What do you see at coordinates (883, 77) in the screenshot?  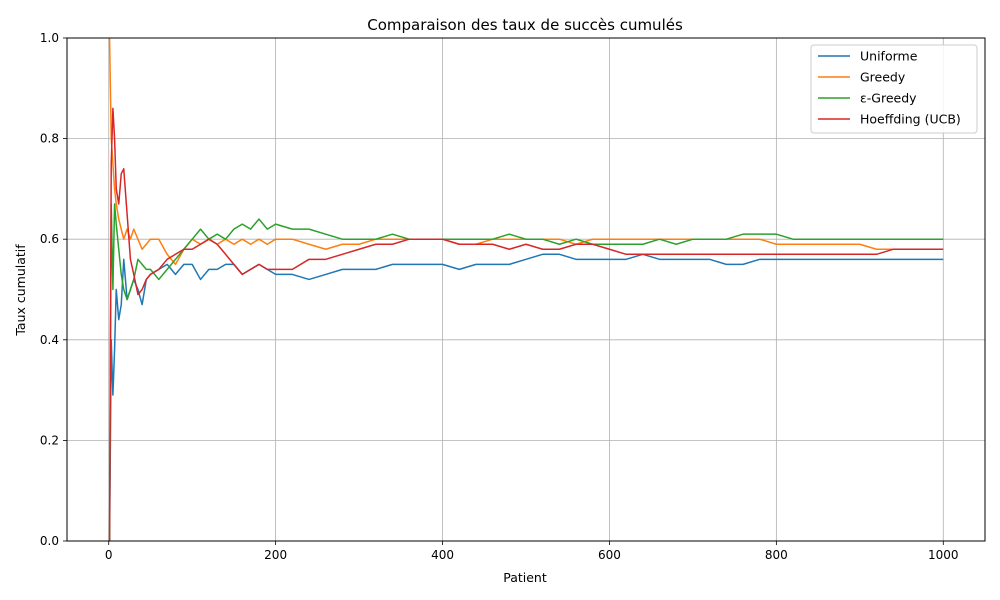 I see `legend-label: Greedy` at bounding box center [883, 77].